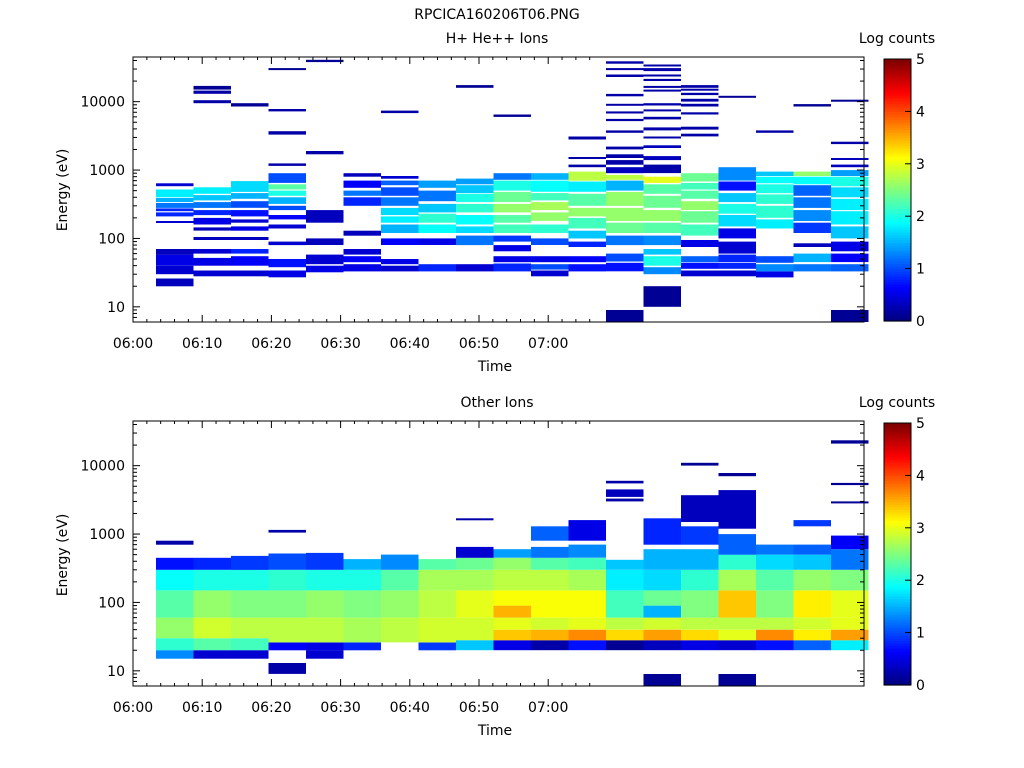 The width and height of the screenshot is (1024, 768). Describe the element at coordinates (897, 39) in the screenshot. I see `colorbar-label: Log counts` at that location.